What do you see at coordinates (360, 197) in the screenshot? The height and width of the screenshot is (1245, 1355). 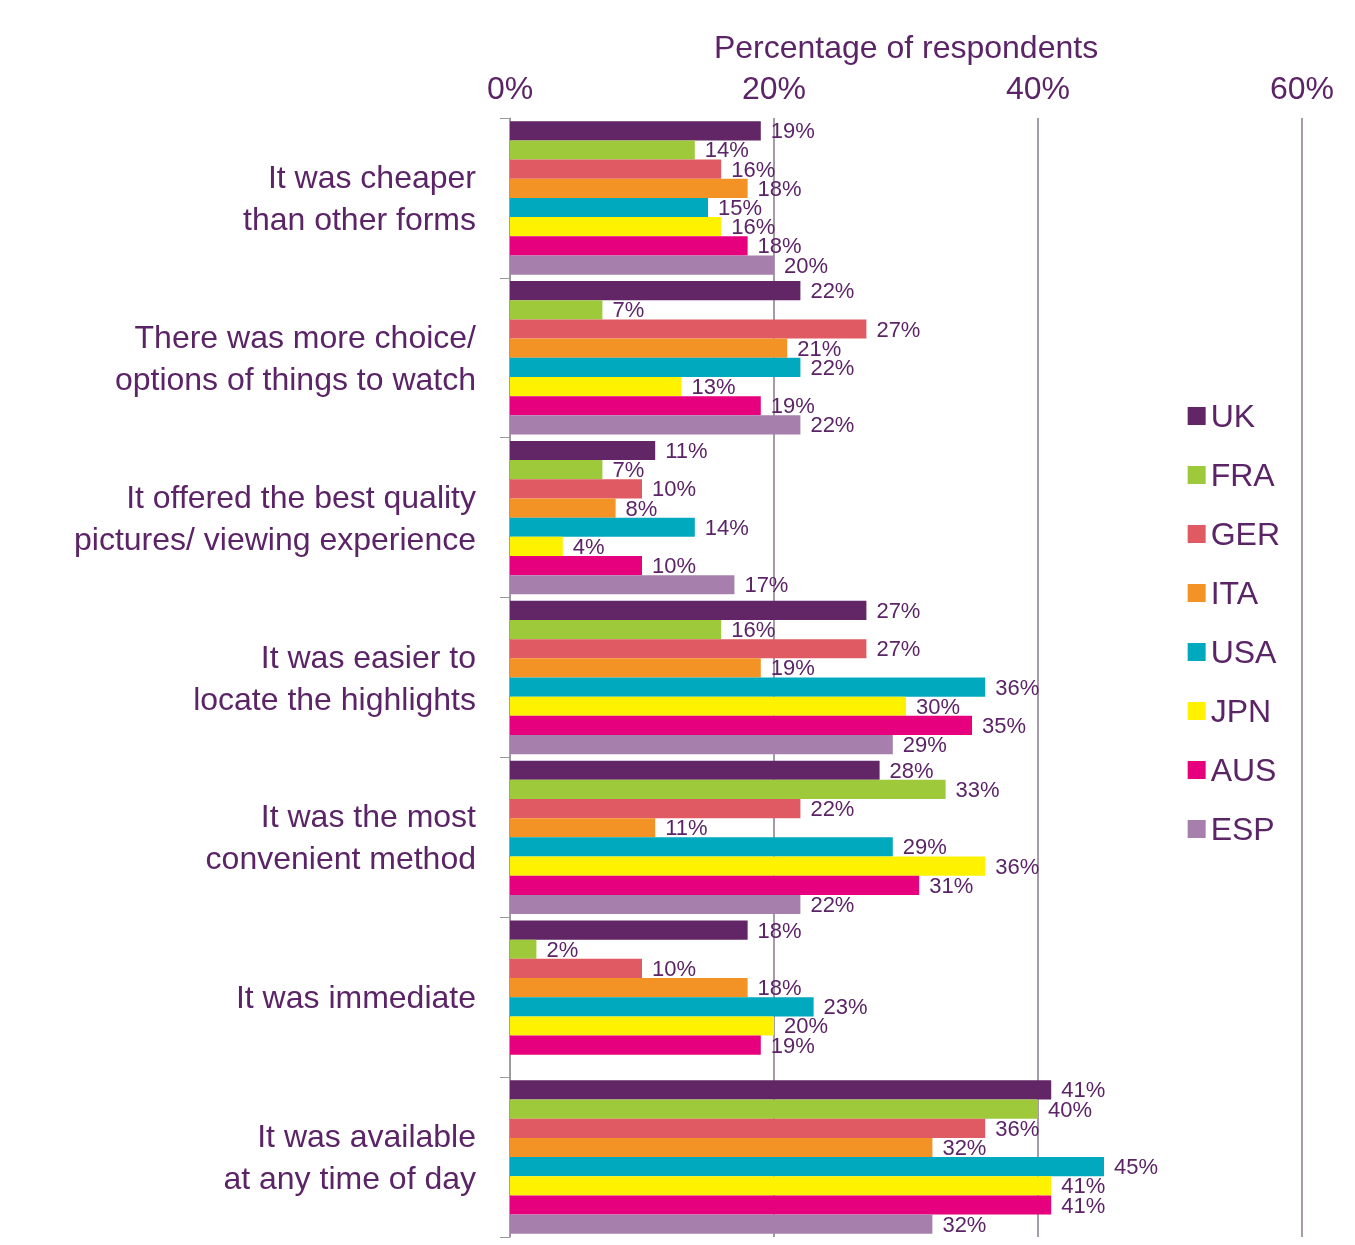 I see `y-tick-label: It was cheaper than other forms` at bounding box center [360, 197].